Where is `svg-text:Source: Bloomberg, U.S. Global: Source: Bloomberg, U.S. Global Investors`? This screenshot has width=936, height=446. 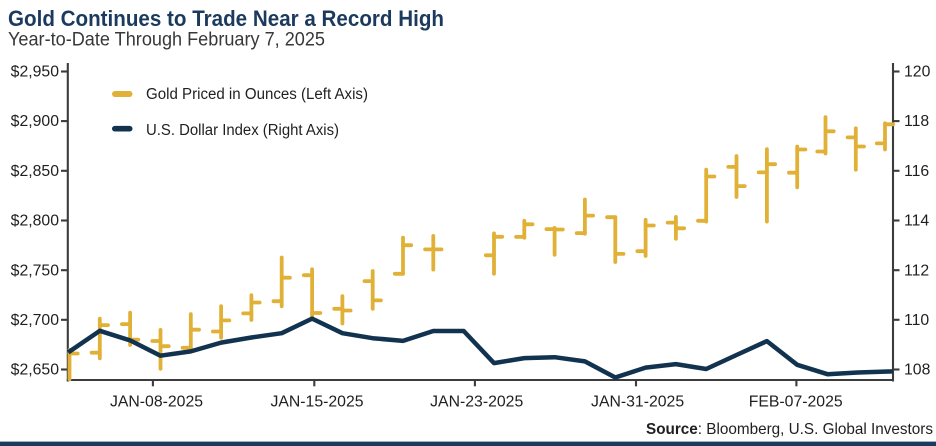 svg-text:Source: Bloomberg, U.S. Global: Source: Bloomberg, U.S. Global Investors is located at coordinates (789, 429).